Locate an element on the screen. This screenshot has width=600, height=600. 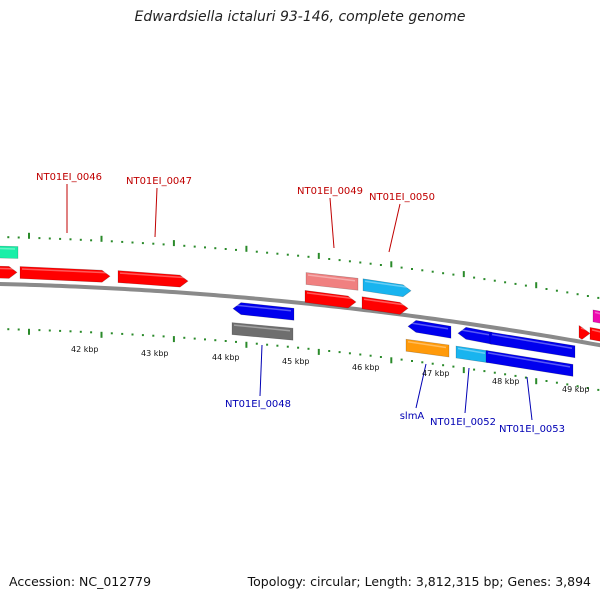
accession-text: Accession: NC_012779 is located at coordinates (80, 581).